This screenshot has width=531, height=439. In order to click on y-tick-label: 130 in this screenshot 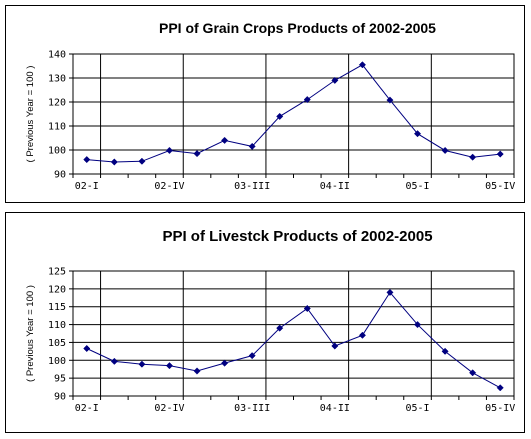, I will do `click(57, 79)`.